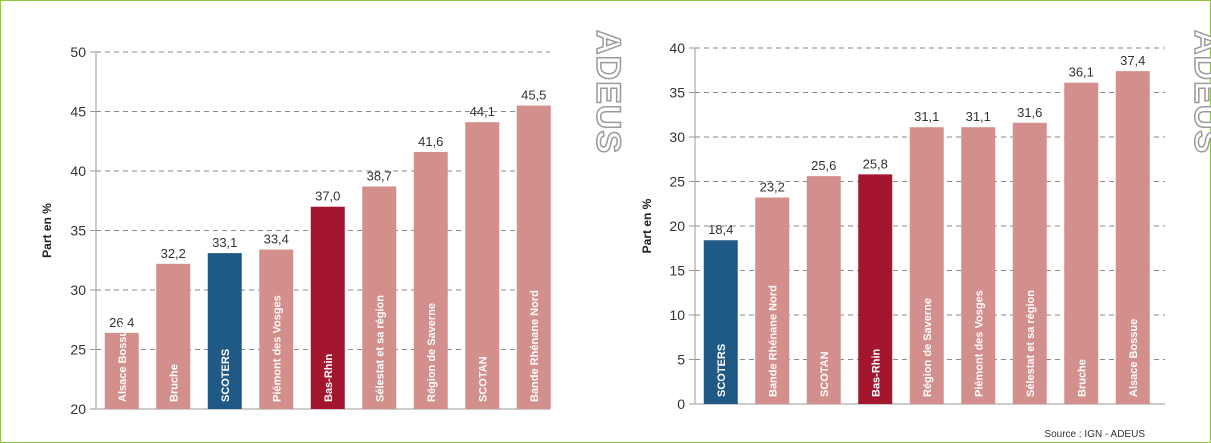 The height and width of the screenshot is (443, 1211). What do you see at coordinates (677, 271) in the screenshot?
I see `y-tick-label: 15` at bounding box center [677, 271].